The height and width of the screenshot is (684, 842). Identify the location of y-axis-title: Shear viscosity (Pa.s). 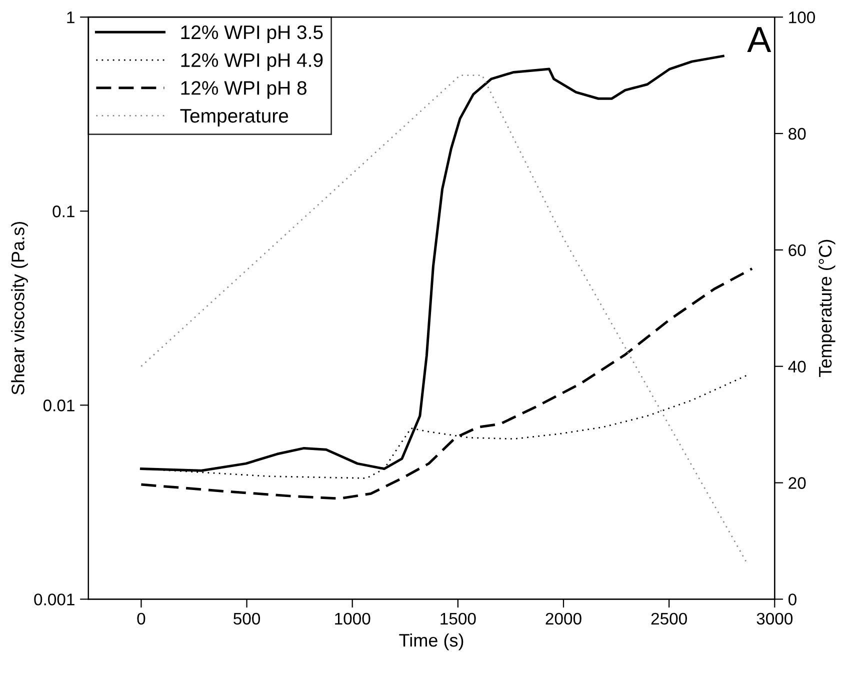
(19, 308).